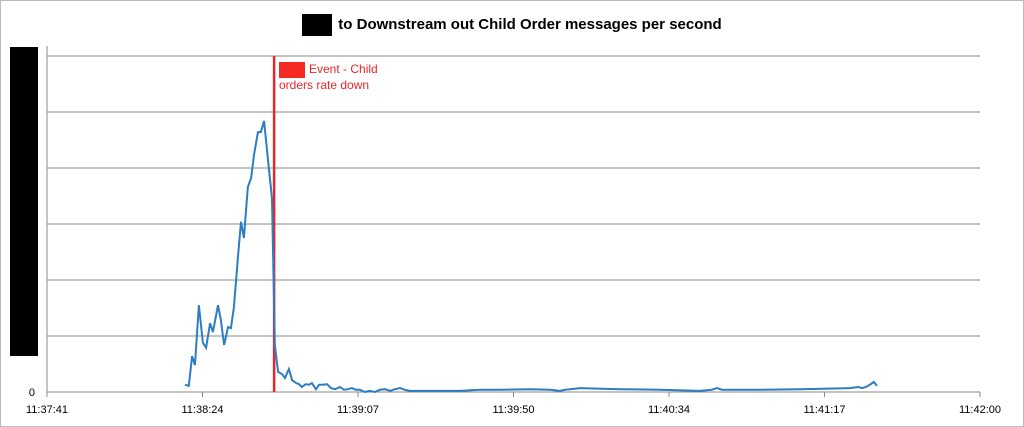 Image resolution: width=1024 pixels, height=427 pixels. I want to click on x-tick-label: 11:37:41, so click(47, 410).